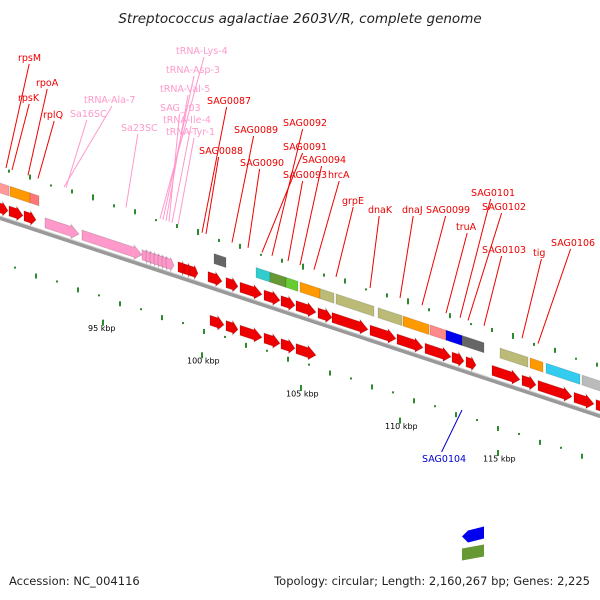  Describe the element at coordinates (88, 114) in the screenshot. I see `gene-label-sa16sc: Sa16SC` at that location.